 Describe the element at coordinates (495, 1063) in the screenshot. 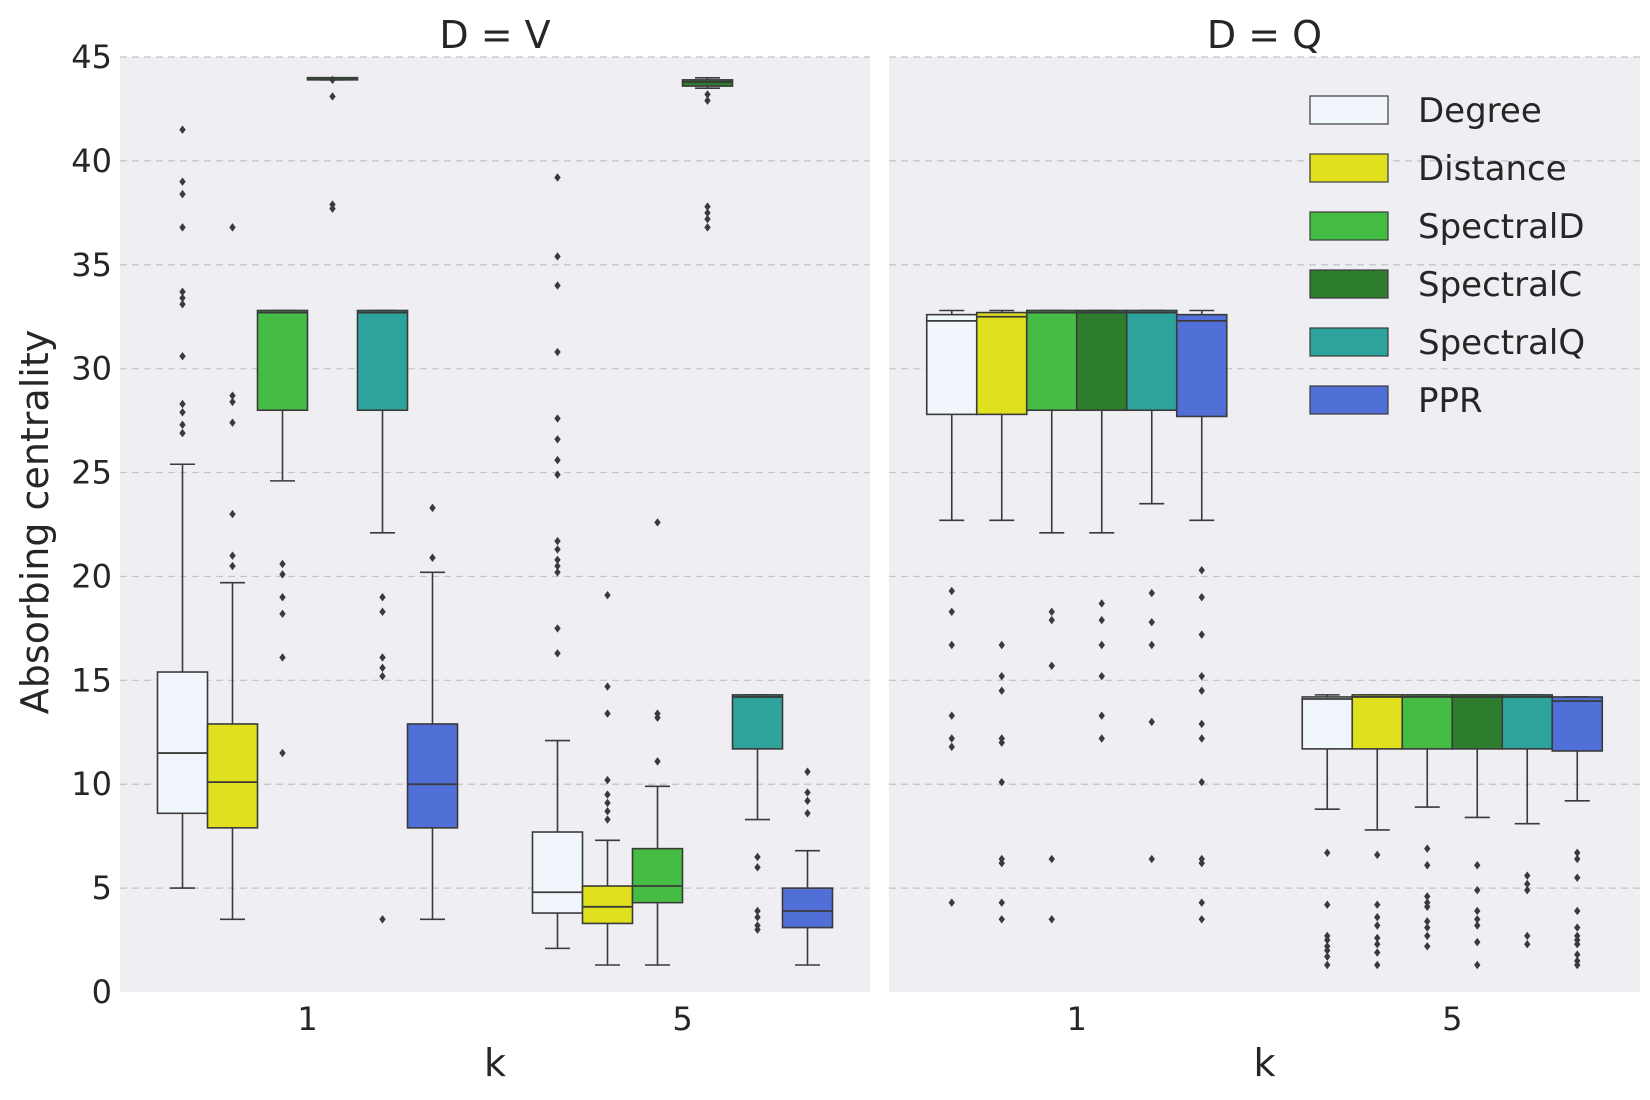

I see `x-axis-label: k` at that location.